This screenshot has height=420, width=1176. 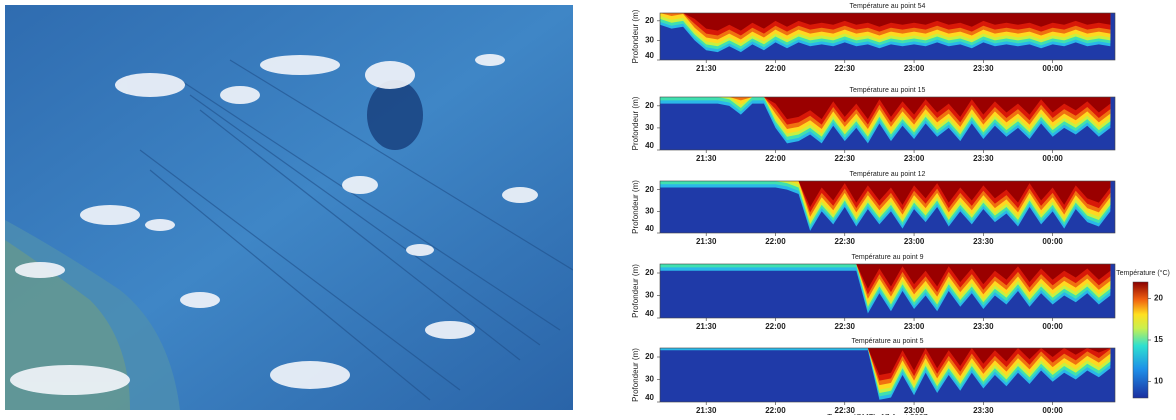 What do you see at coordinates (1140, 340) in the screenshot?
I see `colorbar` at bounding box center [1140, 340].